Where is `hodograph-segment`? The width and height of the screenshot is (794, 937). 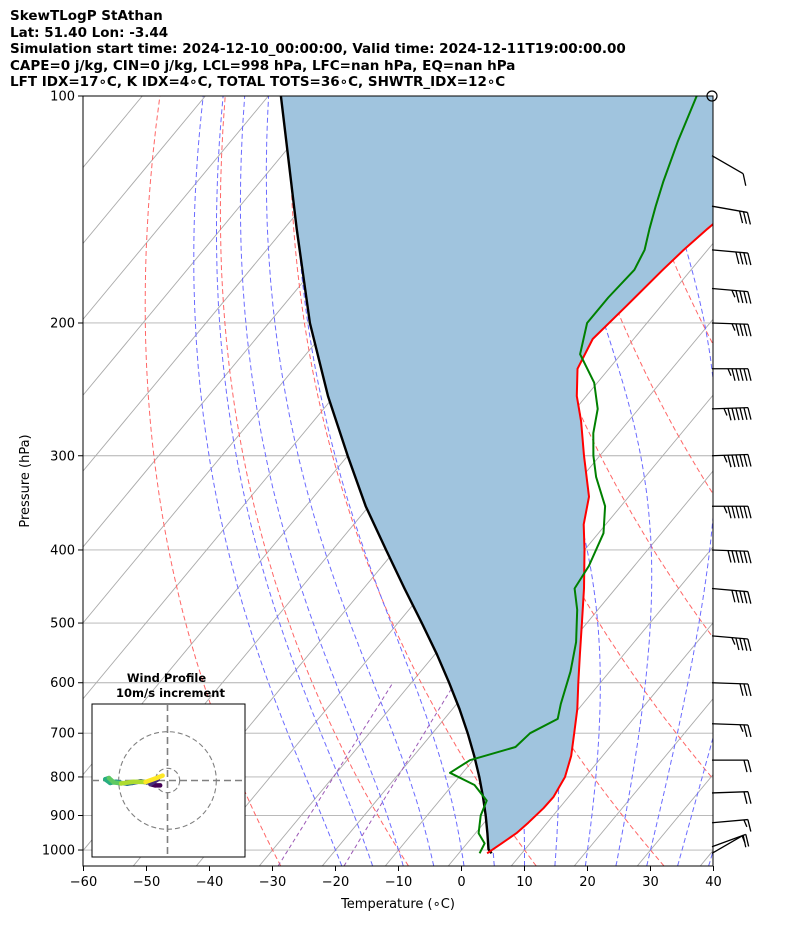
hodograph-segment is located at coordinates (160, 776).